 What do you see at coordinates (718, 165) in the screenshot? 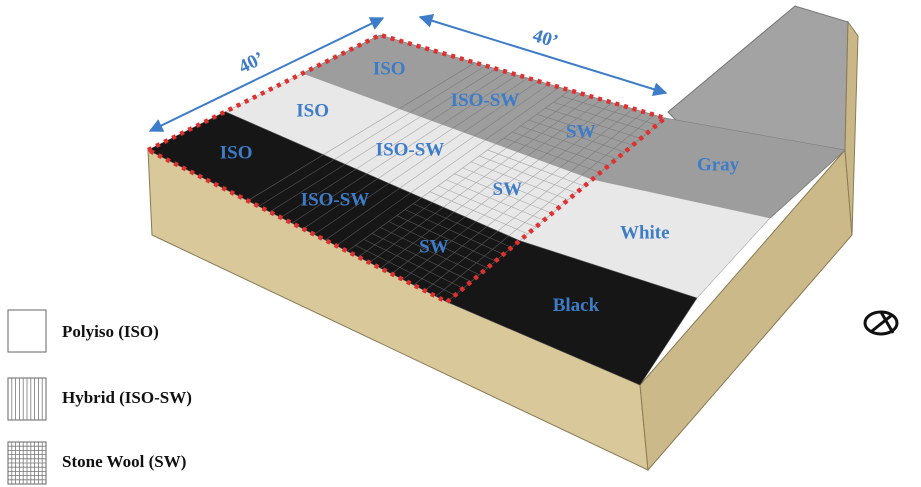
I see `reference-label: Gray` at bounding box center [718, 165].